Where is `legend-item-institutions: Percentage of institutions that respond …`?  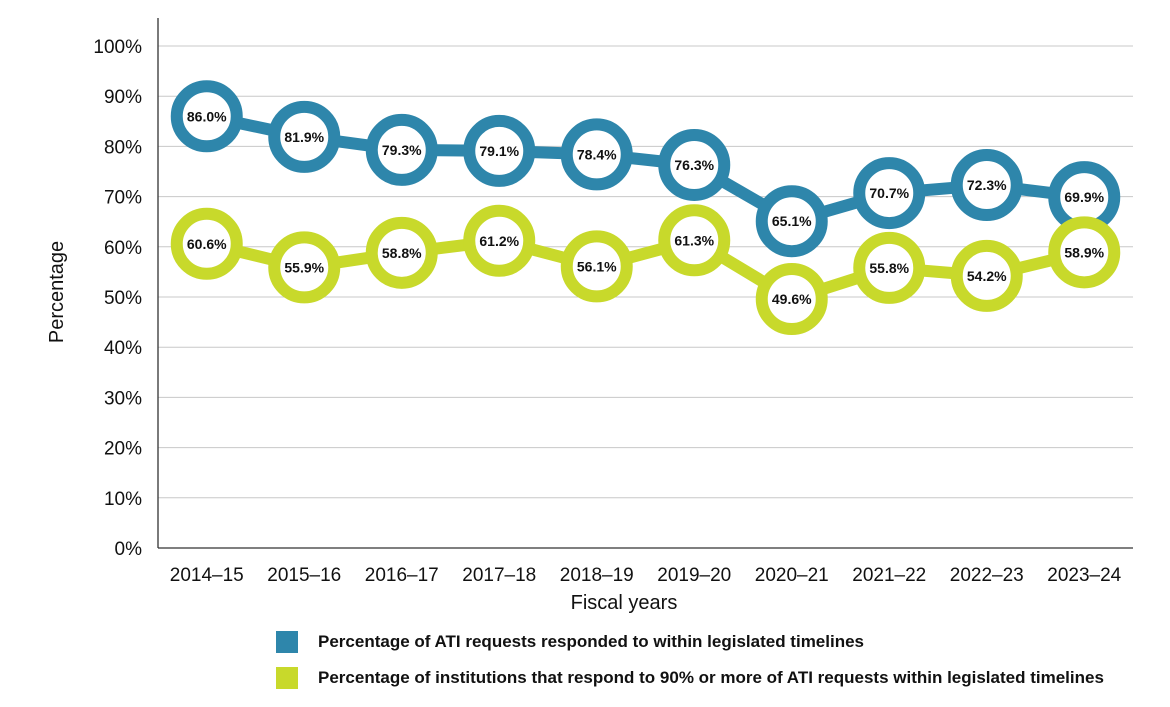 legend-item-institutions: Percentage of institutions that respond … is located at coordinates (706, 677).